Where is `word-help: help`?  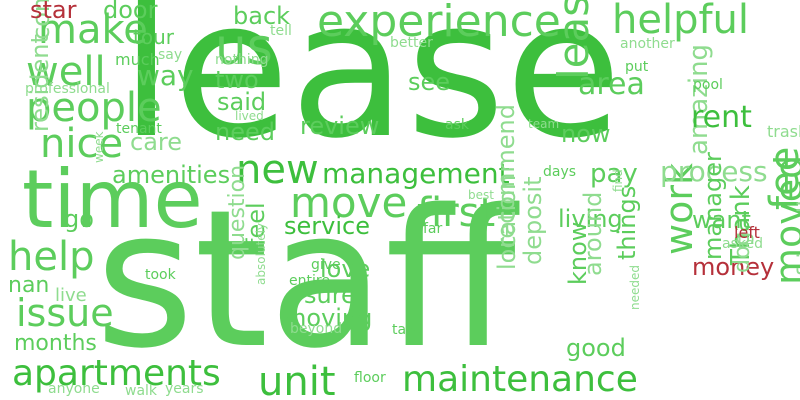 word-help: help is located at coordinates (51, 257).